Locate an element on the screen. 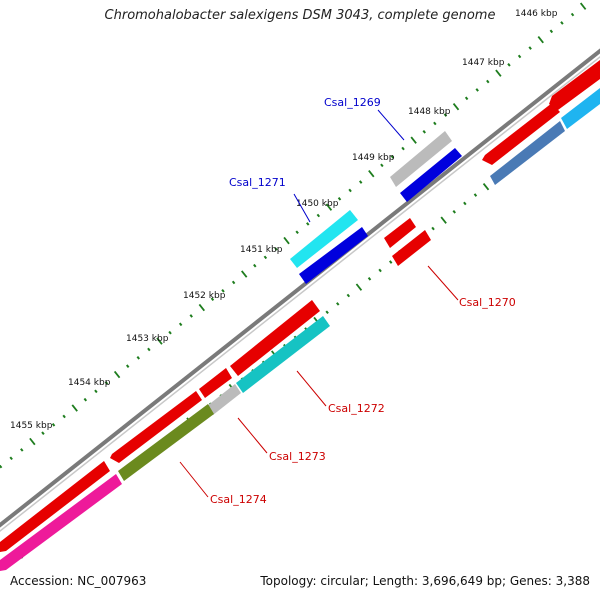 The height and width of the screenshot is (604, 600). gene-feature-csal1270 is located at coordinates (411, 248).